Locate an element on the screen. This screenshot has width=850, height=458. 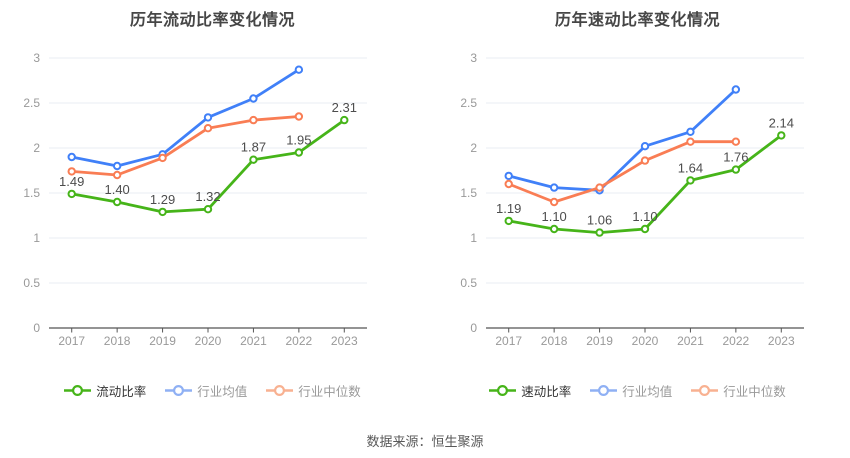
data-point-label: 1.06 is located at coordinates (599, 220).